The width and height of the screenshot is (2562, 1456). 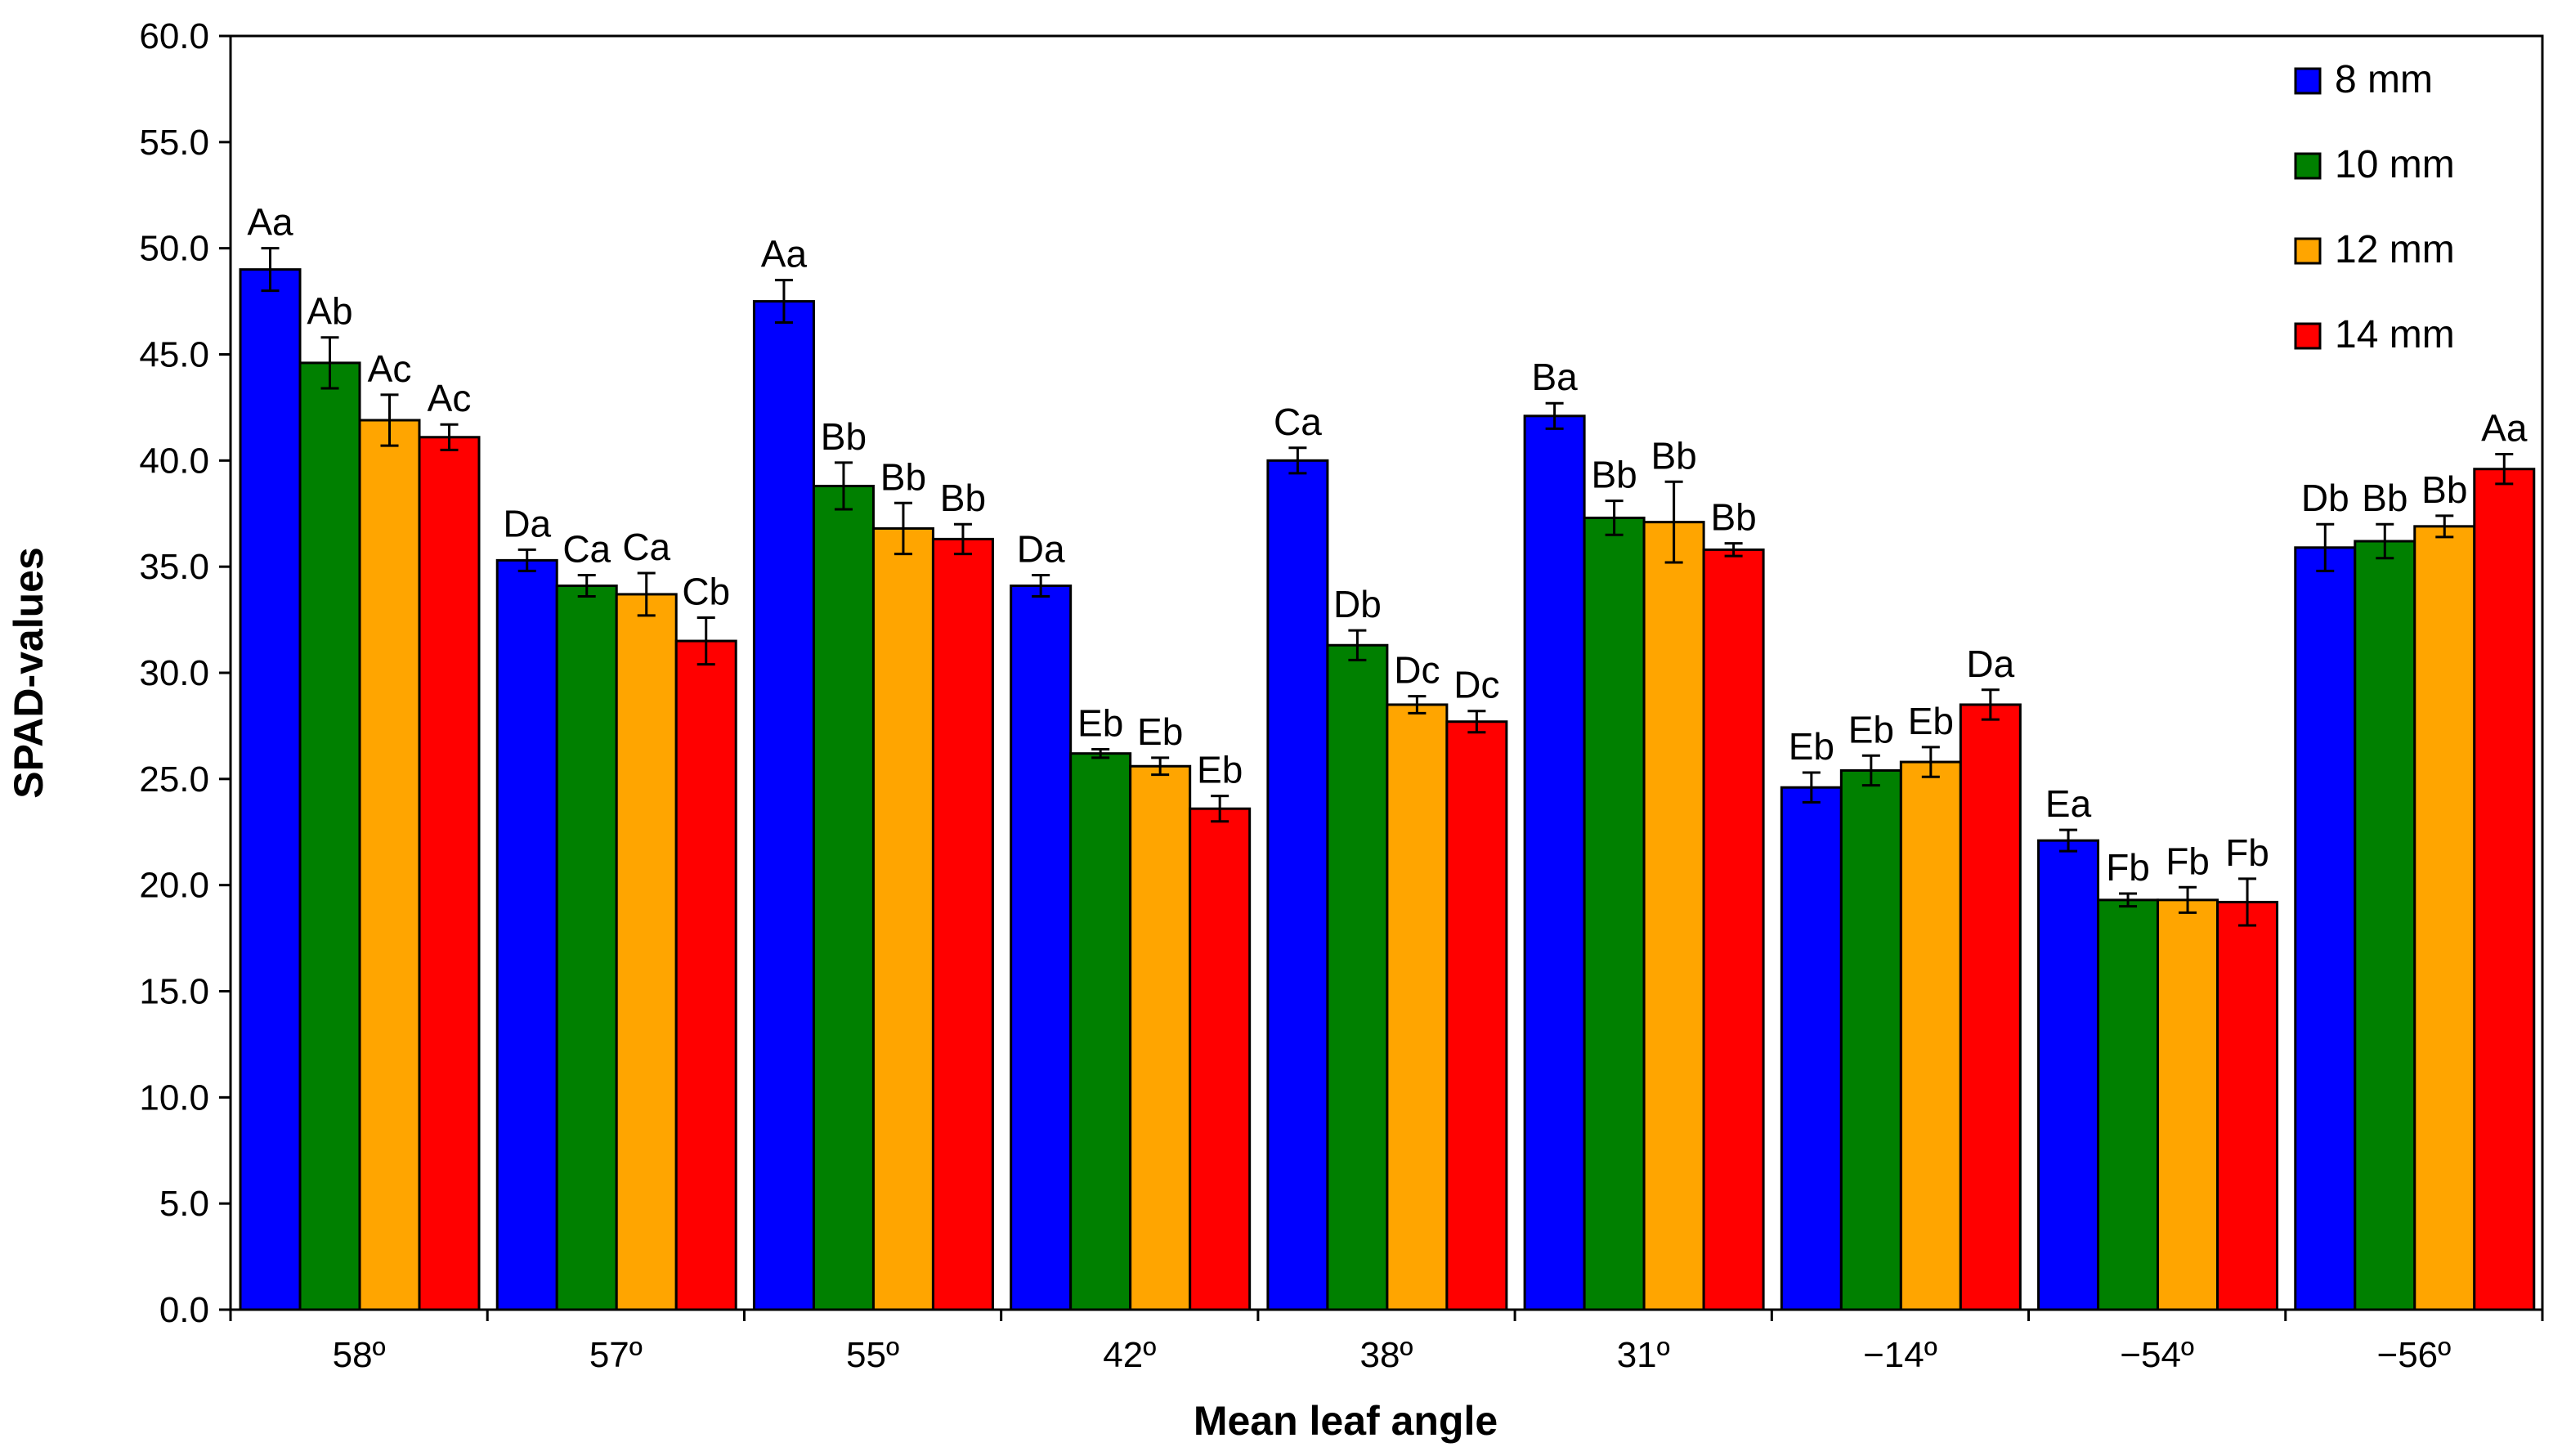 What do you see at coordinates (2384, 79) in the screenshot?
I see `legend-label: 8 mm` at bounding box center [2384, 79].